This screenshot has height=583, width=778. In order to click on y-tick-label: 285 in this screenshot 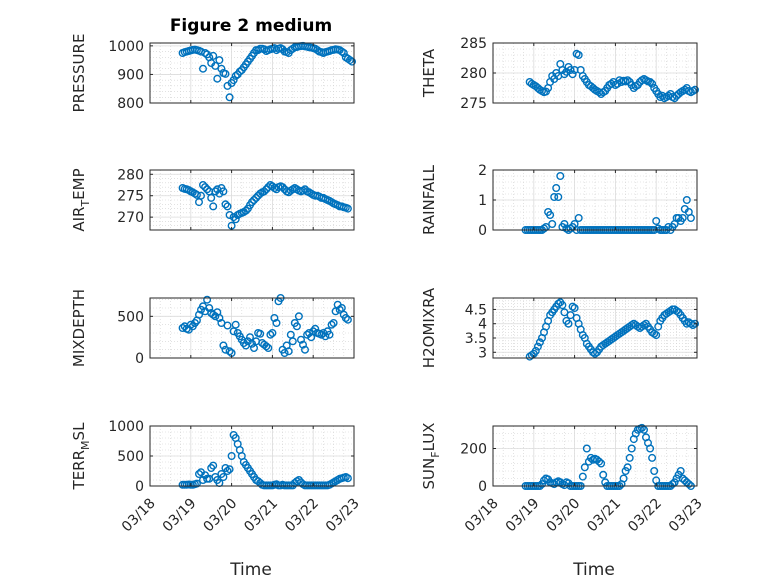, I will do `click(473, 44)`.